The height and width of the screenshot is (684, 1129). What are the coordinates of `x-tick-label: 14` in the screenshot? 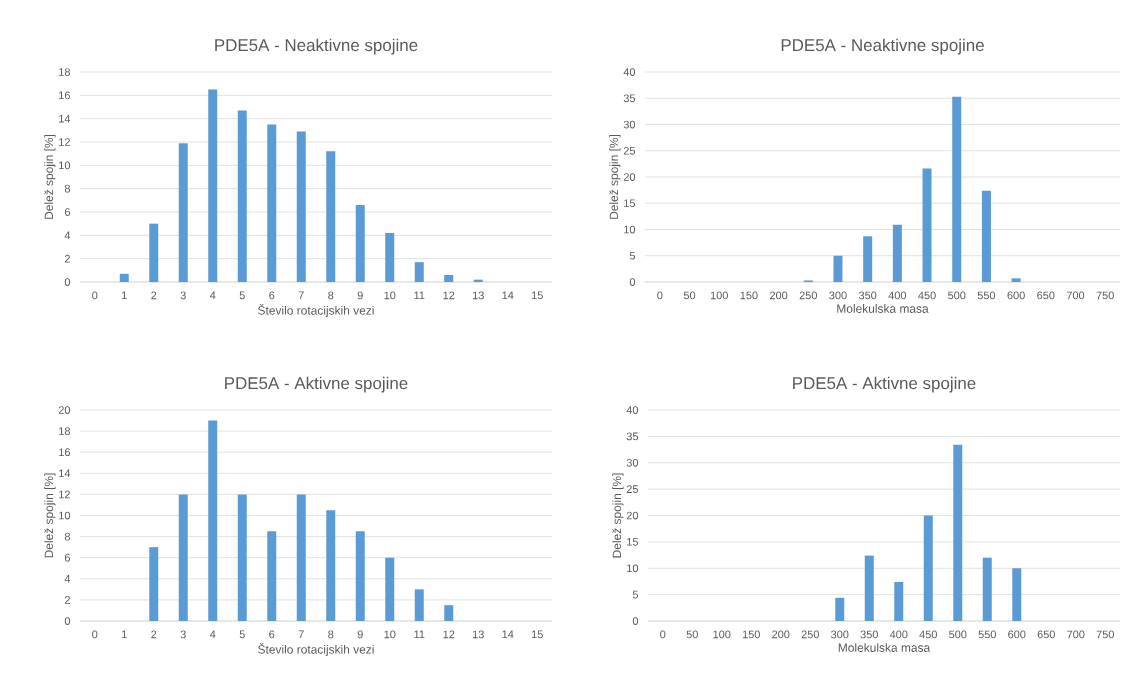 It's located at (508, 634).